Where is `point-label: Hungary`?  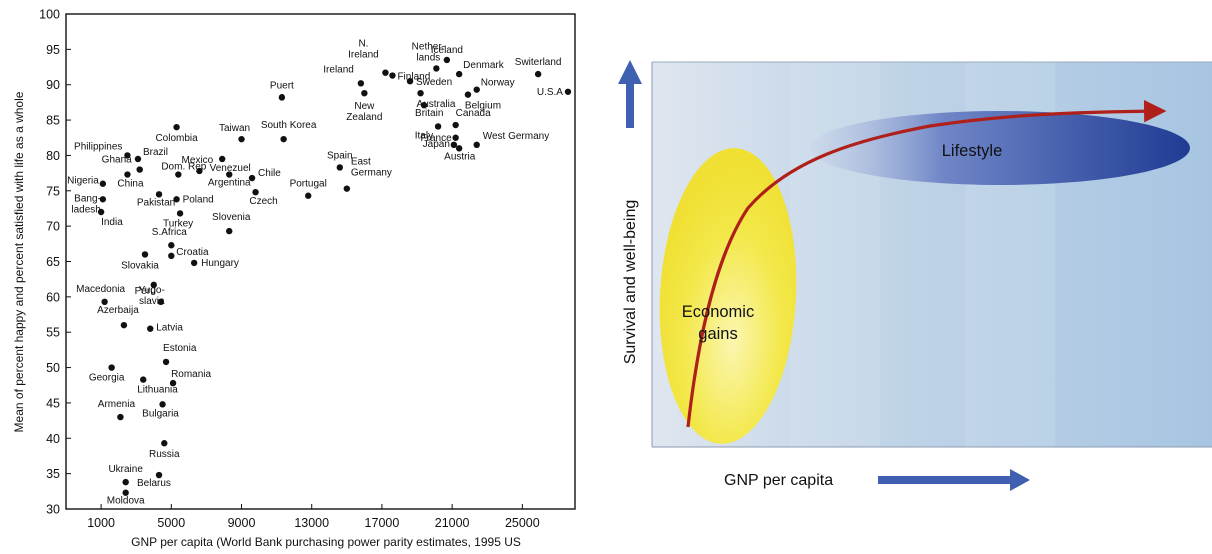 point-label: Hungary is located at coordinates (220, 263).